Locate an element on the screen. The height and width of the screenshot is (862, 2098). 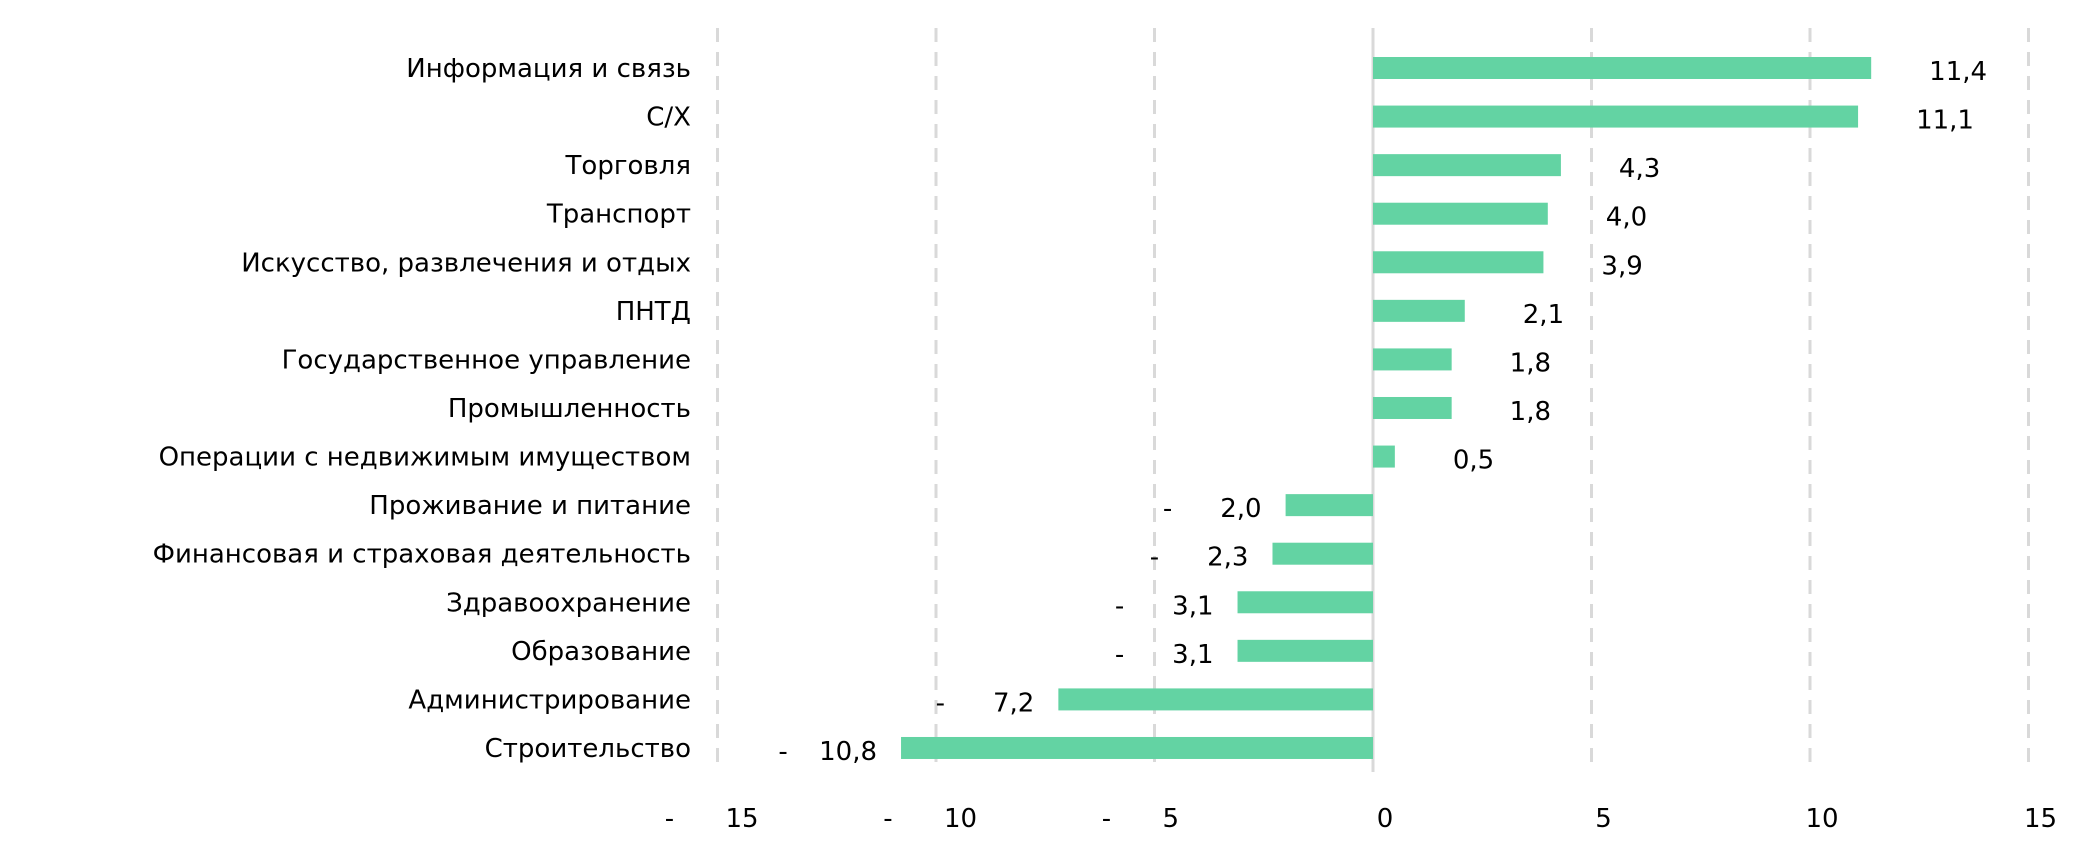
category-label: С/Х is located at coordinates (668, 118).